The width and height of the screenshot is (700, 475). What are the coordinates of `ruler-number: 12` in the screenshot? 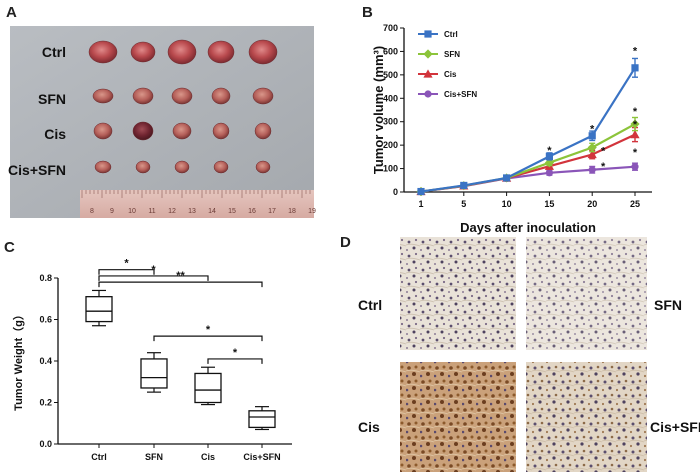 It's located at (172, 211).